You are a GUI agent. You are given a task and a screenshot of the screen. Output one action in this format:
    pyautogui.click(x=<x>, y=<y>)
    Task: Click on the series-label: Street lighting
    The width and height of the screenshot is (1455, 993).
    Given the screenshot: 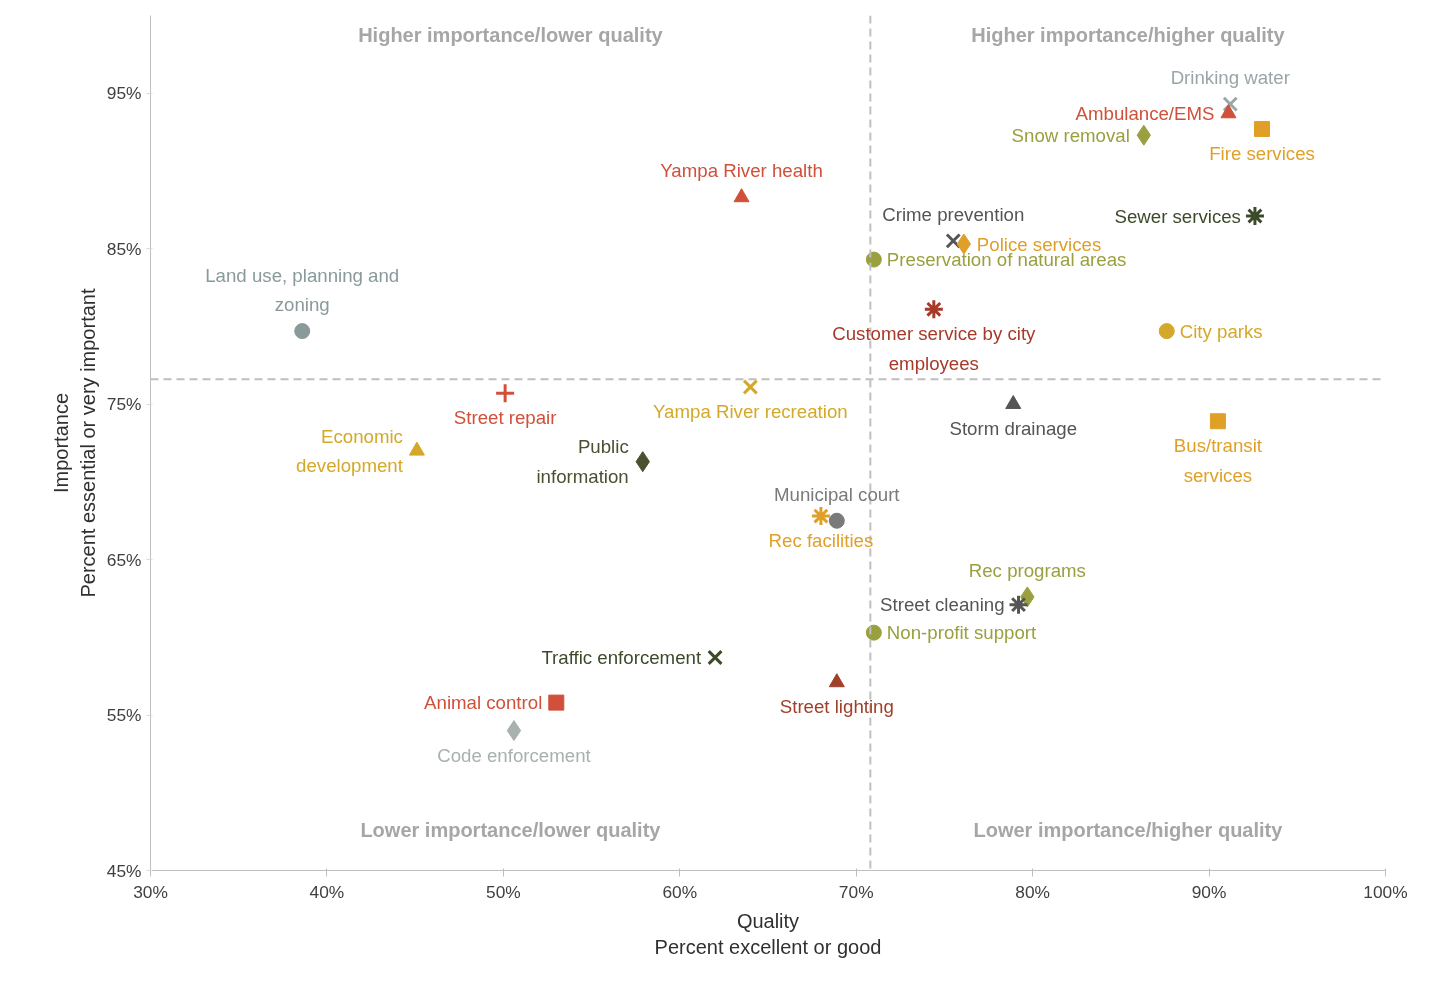 What is the action you would take?
    pyautogui.click(x=836, y=707)
    